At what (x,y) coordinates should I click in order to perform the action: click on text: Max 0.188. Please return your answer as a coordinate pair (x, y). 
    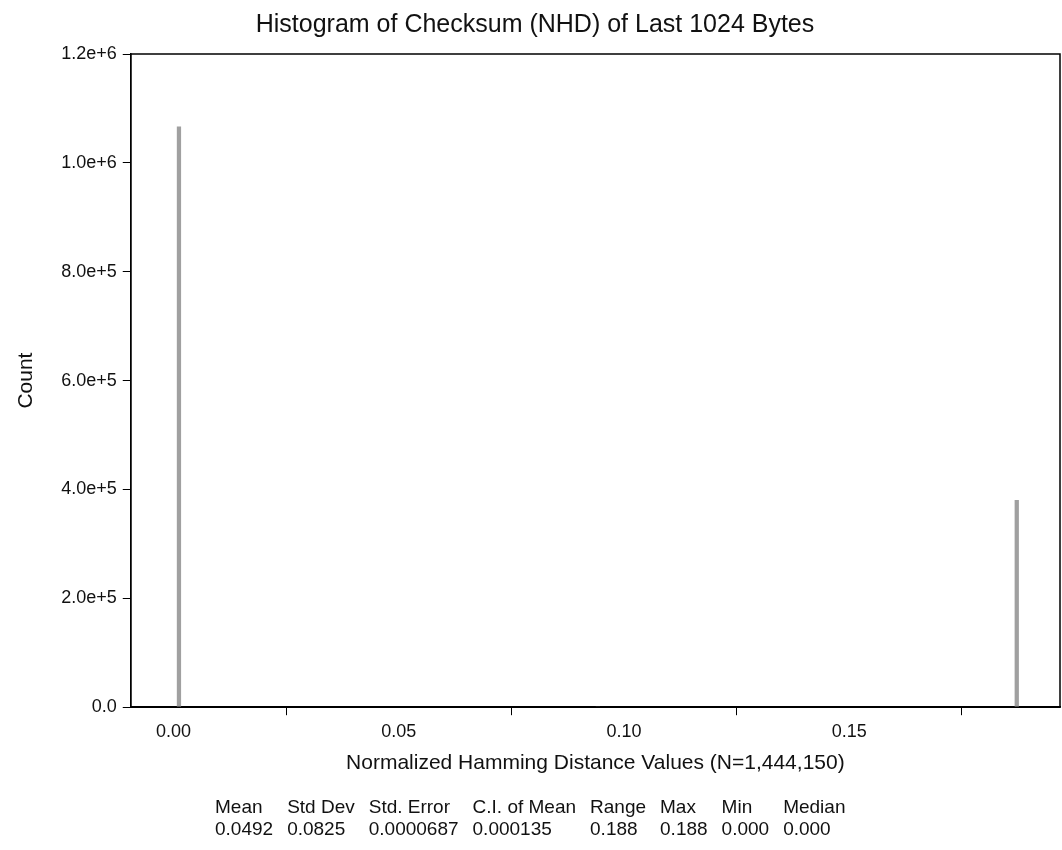
    Looking at the image, I should click on (684, 818).